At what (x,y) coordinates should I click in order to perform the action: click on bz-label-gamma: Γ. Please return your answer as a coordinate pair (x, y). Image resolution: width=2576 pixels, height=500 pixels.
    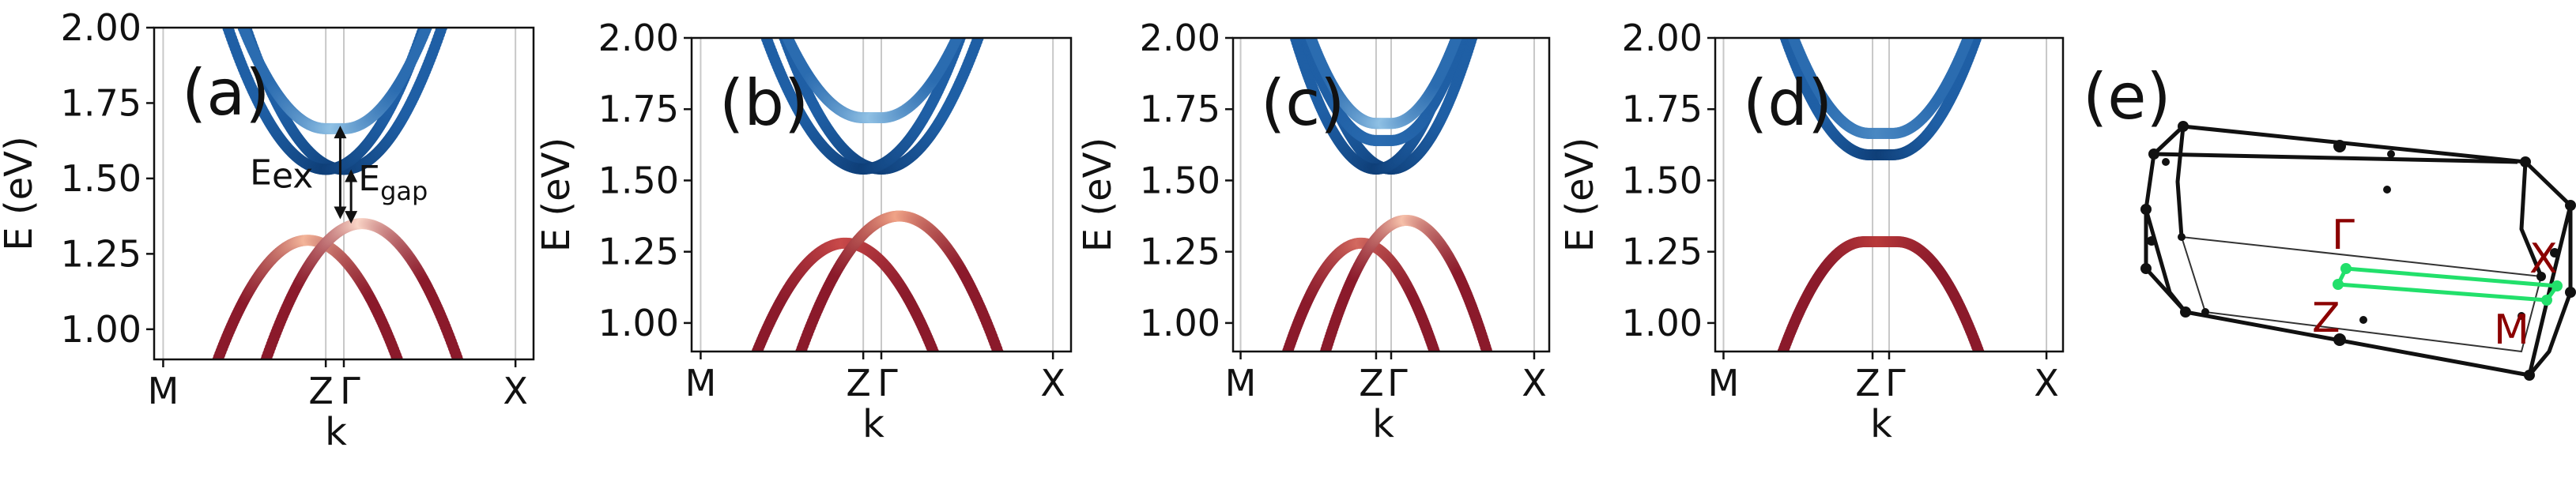
    Looking at the image, I should click on (2343, 236).